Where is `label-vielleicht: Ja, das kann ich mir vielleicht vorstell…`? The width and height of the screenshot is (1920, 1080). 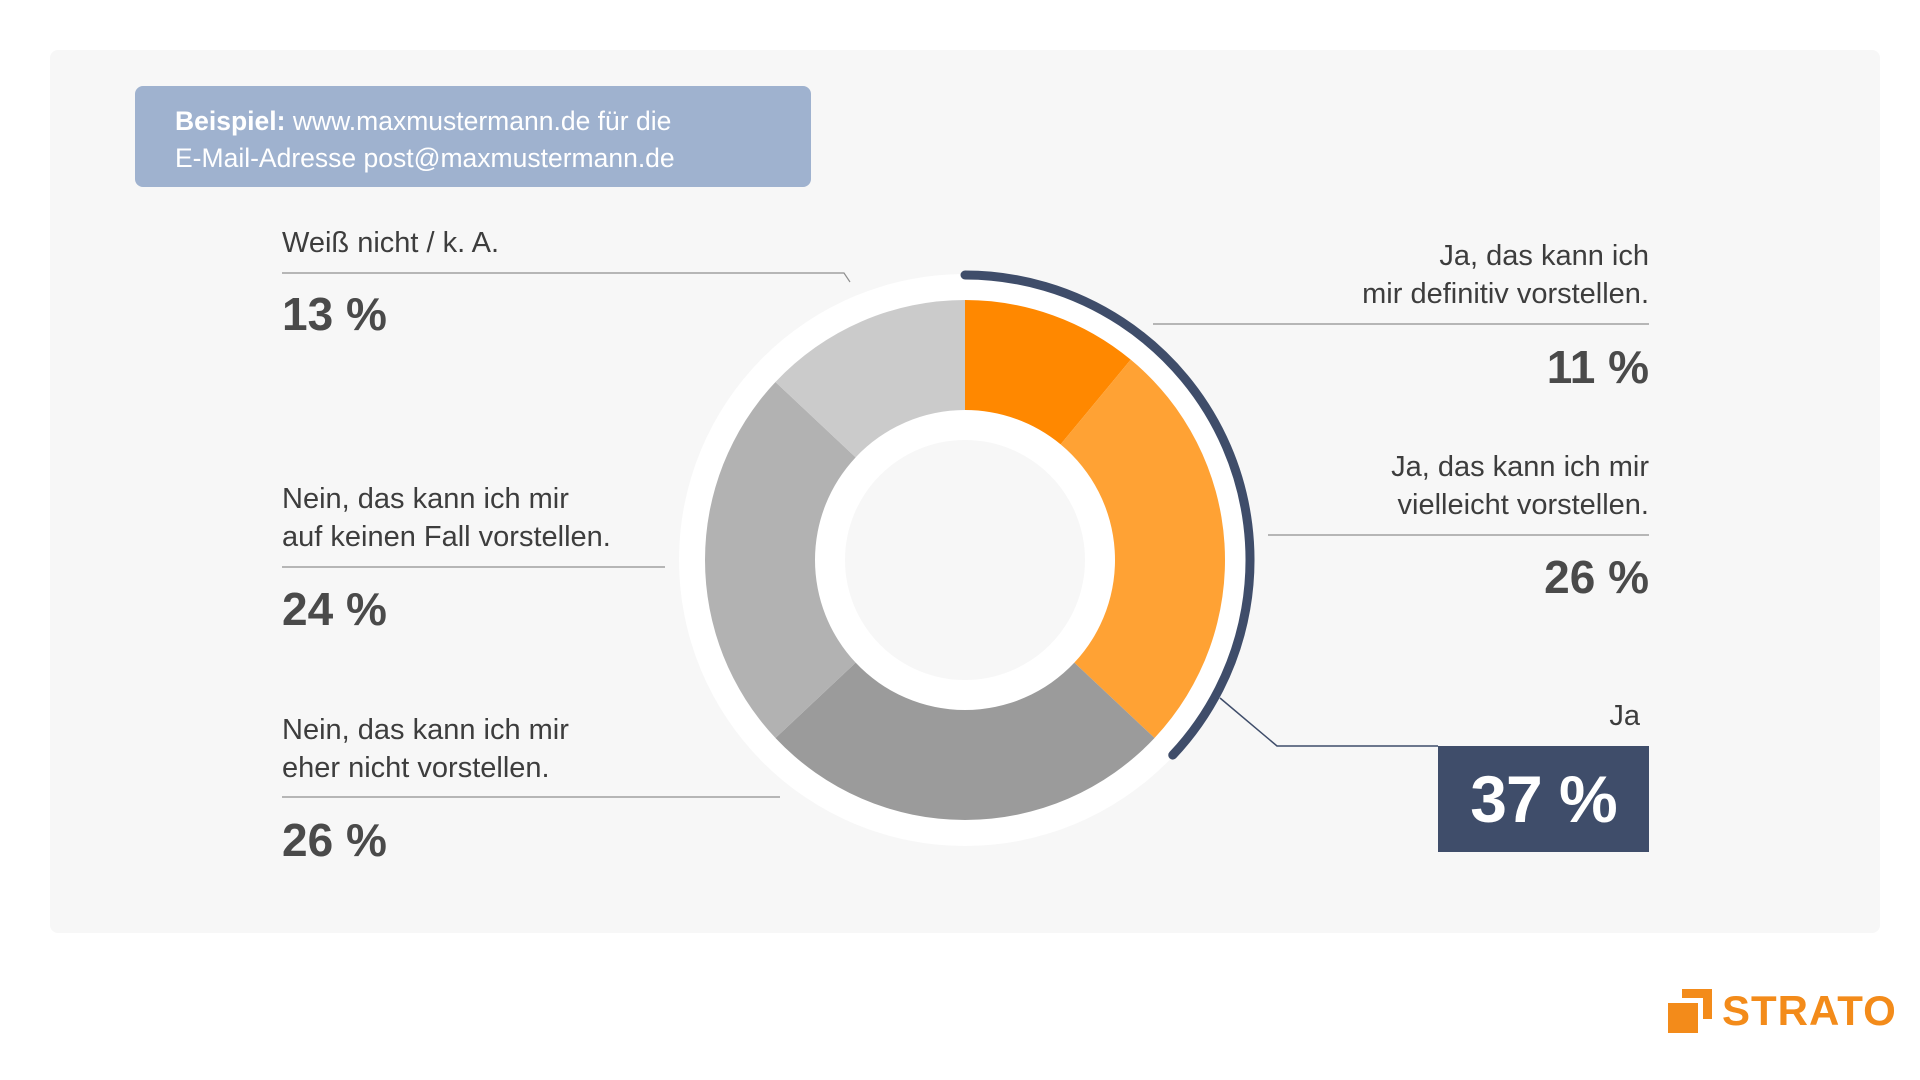 label-vielleicht: Ja, das kann ich mir vielleicht vorstell… is located at coordinates (1520, 486).